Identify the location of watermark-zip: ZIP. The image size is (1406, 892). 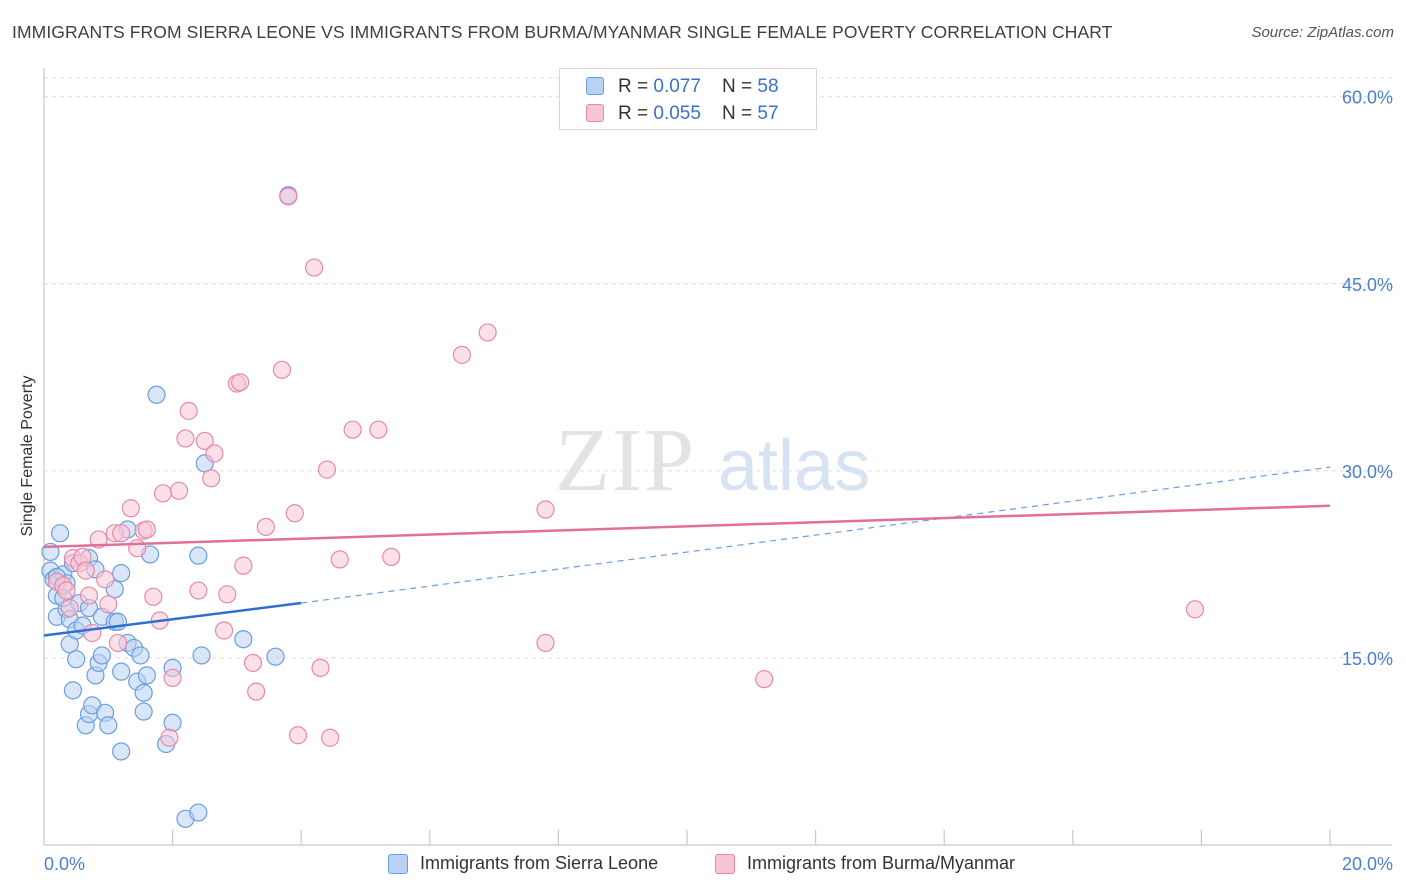
(625, 460).